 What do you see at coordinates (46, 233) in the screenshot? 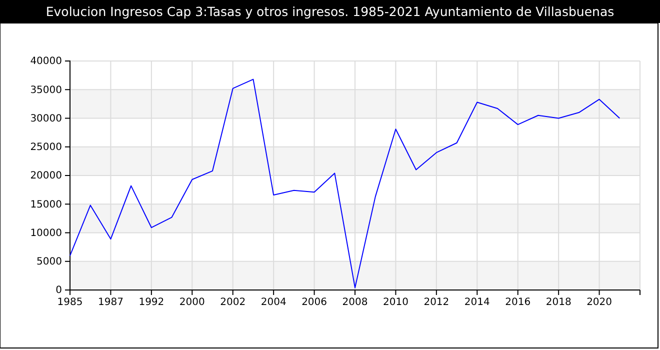
I see `y-tick-label: 10000` at bounding box center [46, 233].